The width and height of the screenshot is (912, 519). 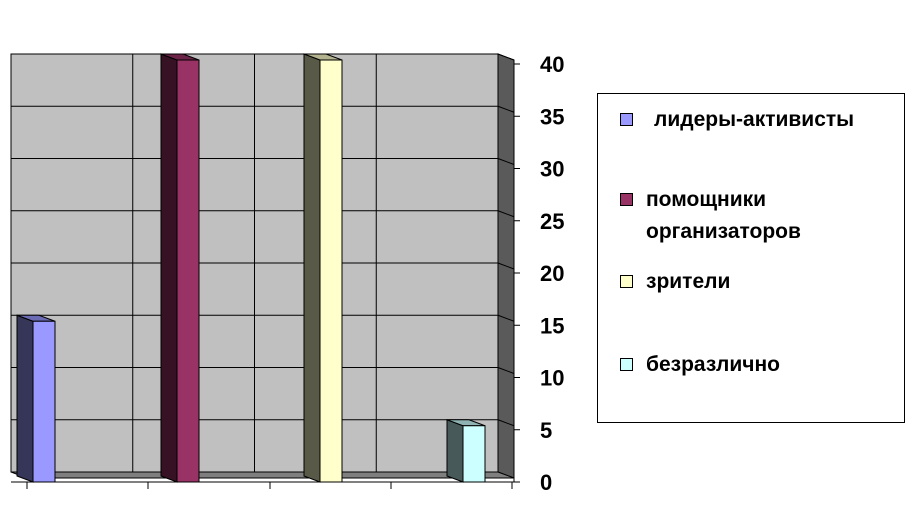 What do you see at coordinates (723, 231) in the screenshot?
I see `legend-label: организаторов` at bounding box center [723, 231].